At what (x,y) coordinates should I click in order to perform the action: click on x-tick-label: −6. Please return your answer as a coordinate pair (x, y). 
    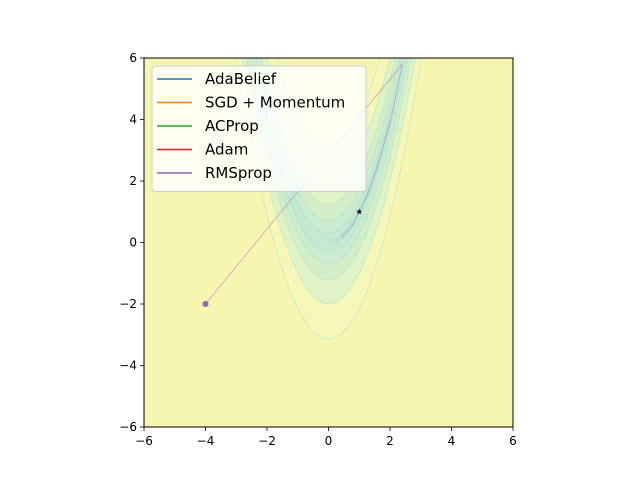
    Looking at the image, I should click on (144, 441).